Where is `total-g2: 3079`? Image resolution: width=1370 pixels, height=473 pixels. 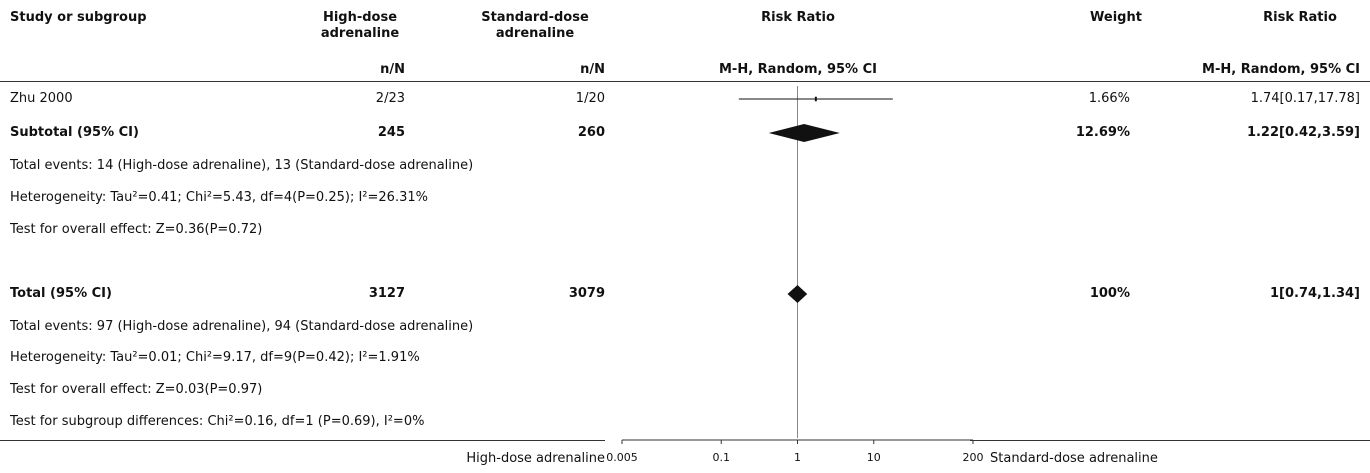 total-g2: 3079 is located at coordinates (586, 293).